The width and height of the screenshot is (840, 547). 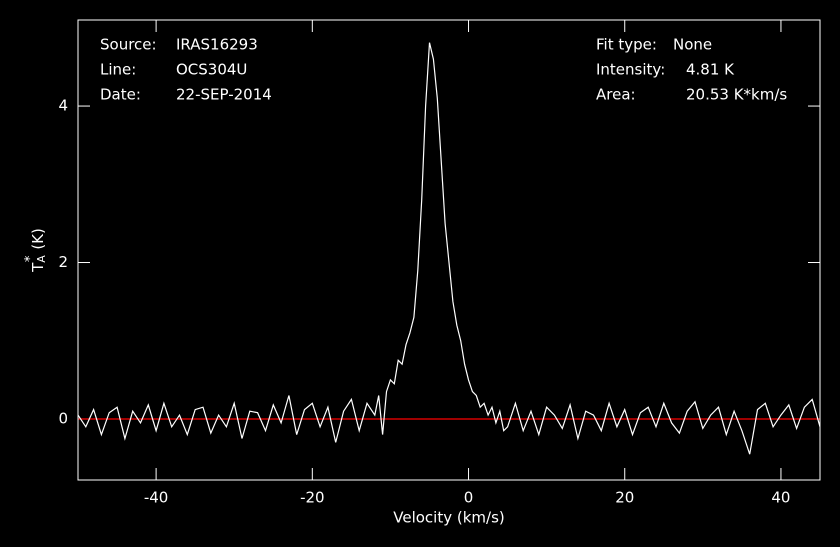 What do you see at coordinates (63, 418) in the screenshot?
I see `y-tick-label: 0` at bounding box center [63, 418].